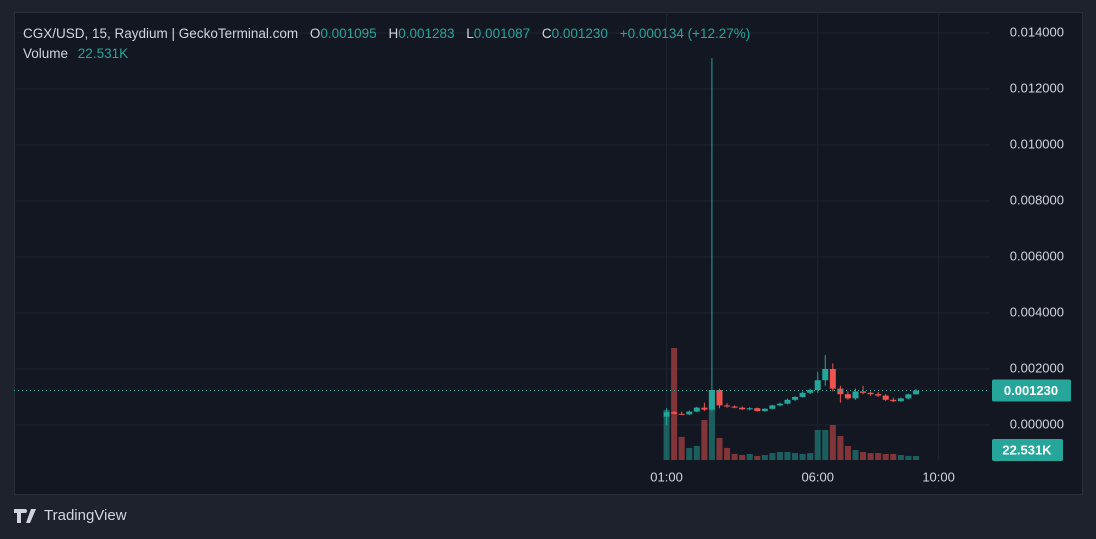 The image size is (1096, 539). What do you see at coordinates (46, 53) in the screenshot?
I see `legend-key: Volume` at bounding box center [46, 53].